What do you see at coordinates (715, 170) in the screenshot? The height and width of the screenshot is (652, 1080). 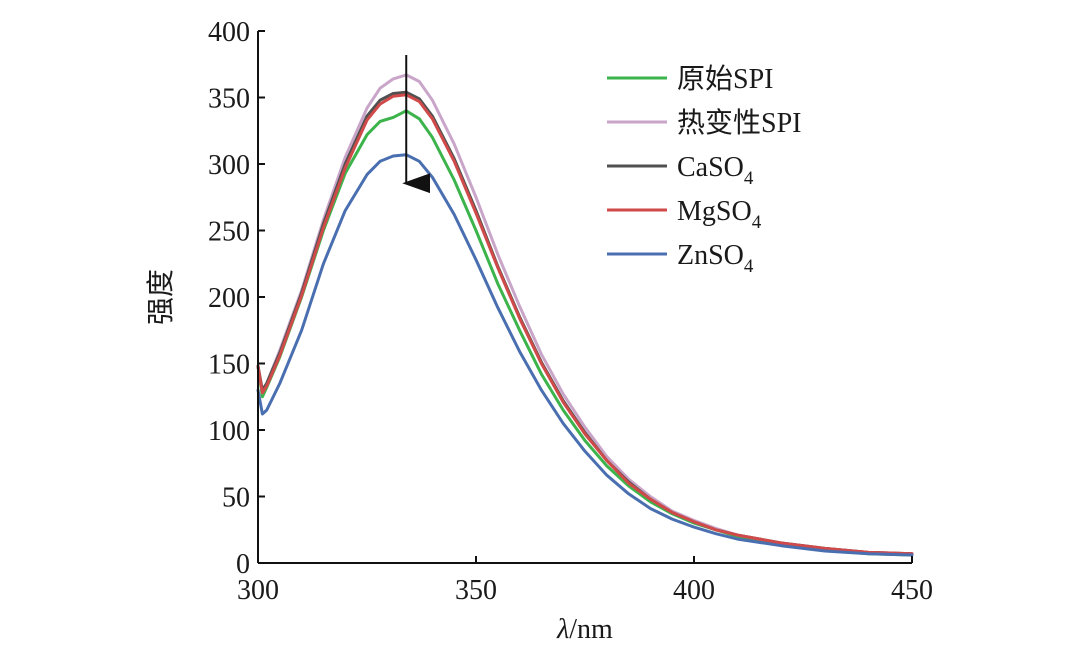 I see `legend-label-3: CaSO4` at bounding box center [715, 170].